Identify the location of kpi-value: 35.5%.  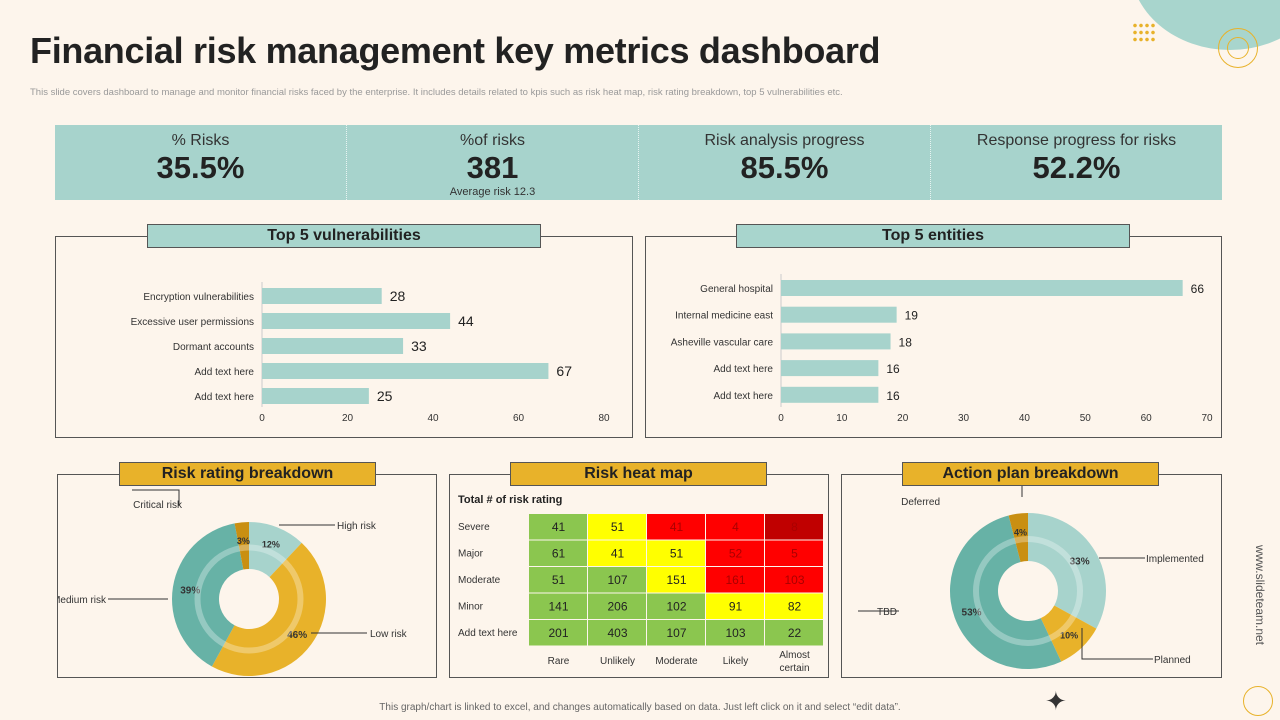
(200, 167).